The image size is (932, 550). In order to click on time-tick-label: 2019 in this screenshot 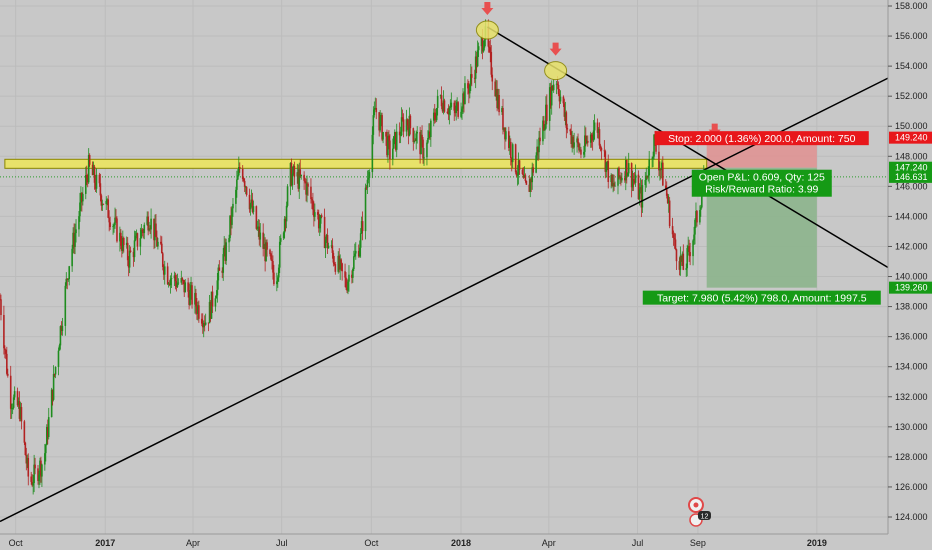, I will do `click(817, 543)`.